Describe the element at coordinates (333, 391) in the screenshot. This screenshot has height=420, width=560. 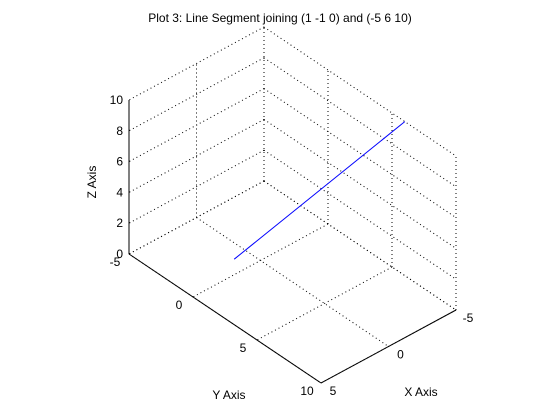
I see `x-tick-label: 5` at that location.